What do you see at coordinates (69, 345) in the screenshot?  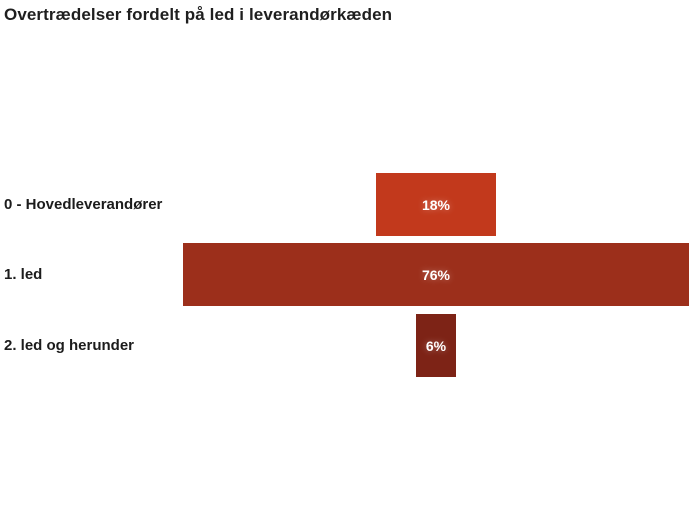 I see `category-label: 2. led og herunder` at bounding box center [69, 345].